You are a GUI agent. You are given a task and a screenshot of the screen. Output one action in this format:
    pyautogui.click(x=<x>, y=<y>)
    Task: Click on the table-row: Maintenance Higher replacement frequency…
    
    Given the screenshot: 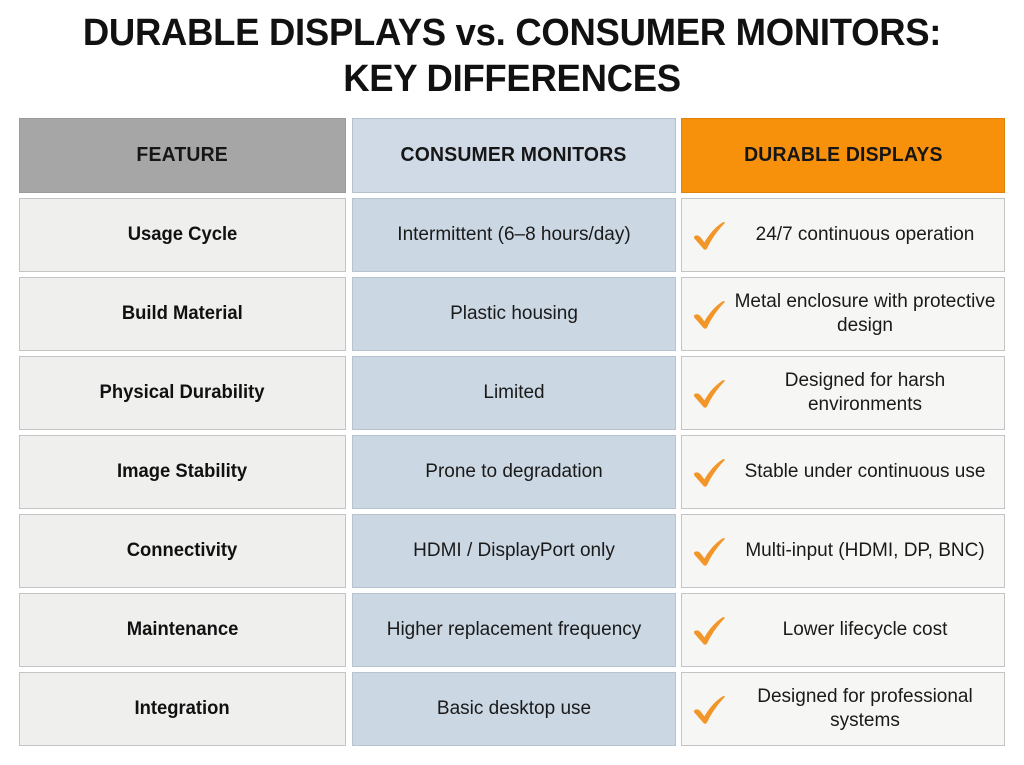 What is the action you would take?
    pyautogui.click(x=512, y=630)
    